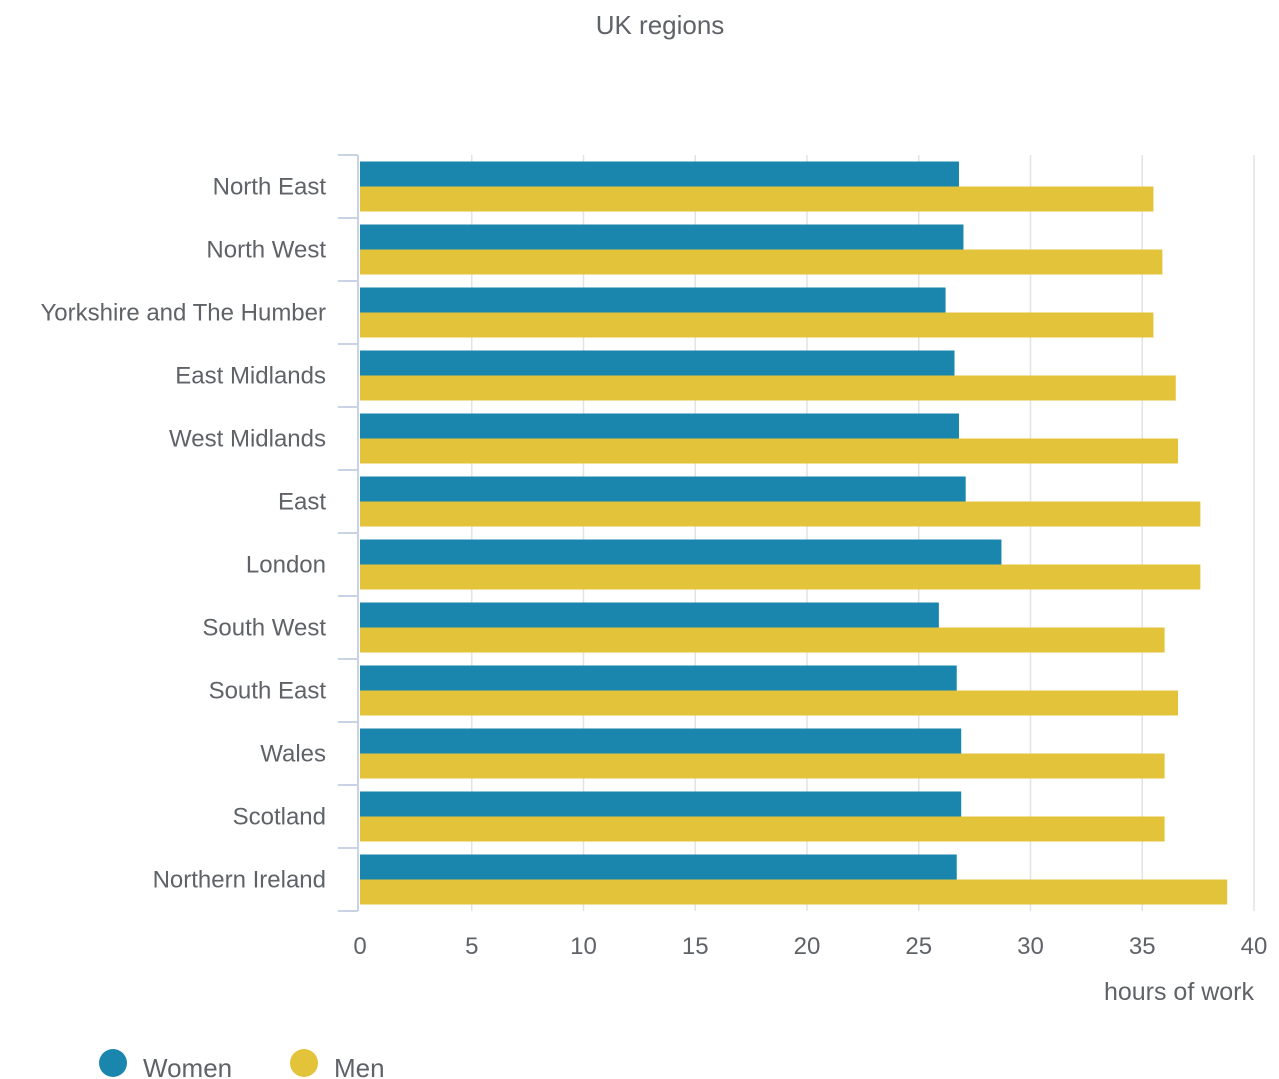 The height and width of the screenshot is (1079, 1279). What do you see at coordinates (761, 262) in the screenshot?
I see `bar-men-north-west` at bounding box center [761, 262].